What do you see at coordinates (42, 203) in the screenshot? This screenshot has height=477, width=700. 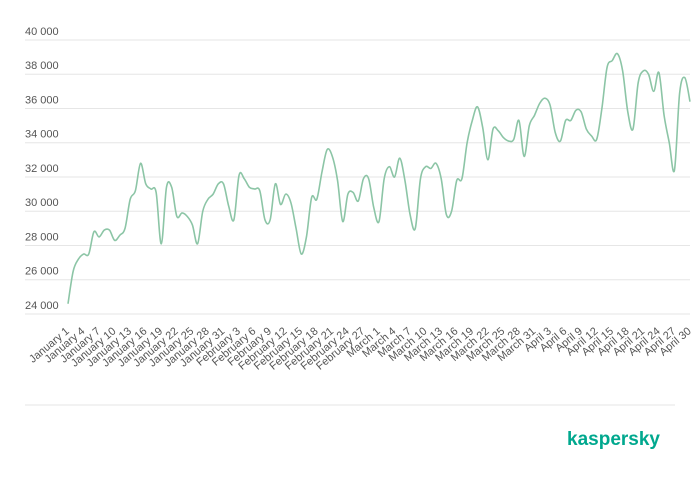 I see `y-tick-label: 30 000` at bounding box center [42, 203].